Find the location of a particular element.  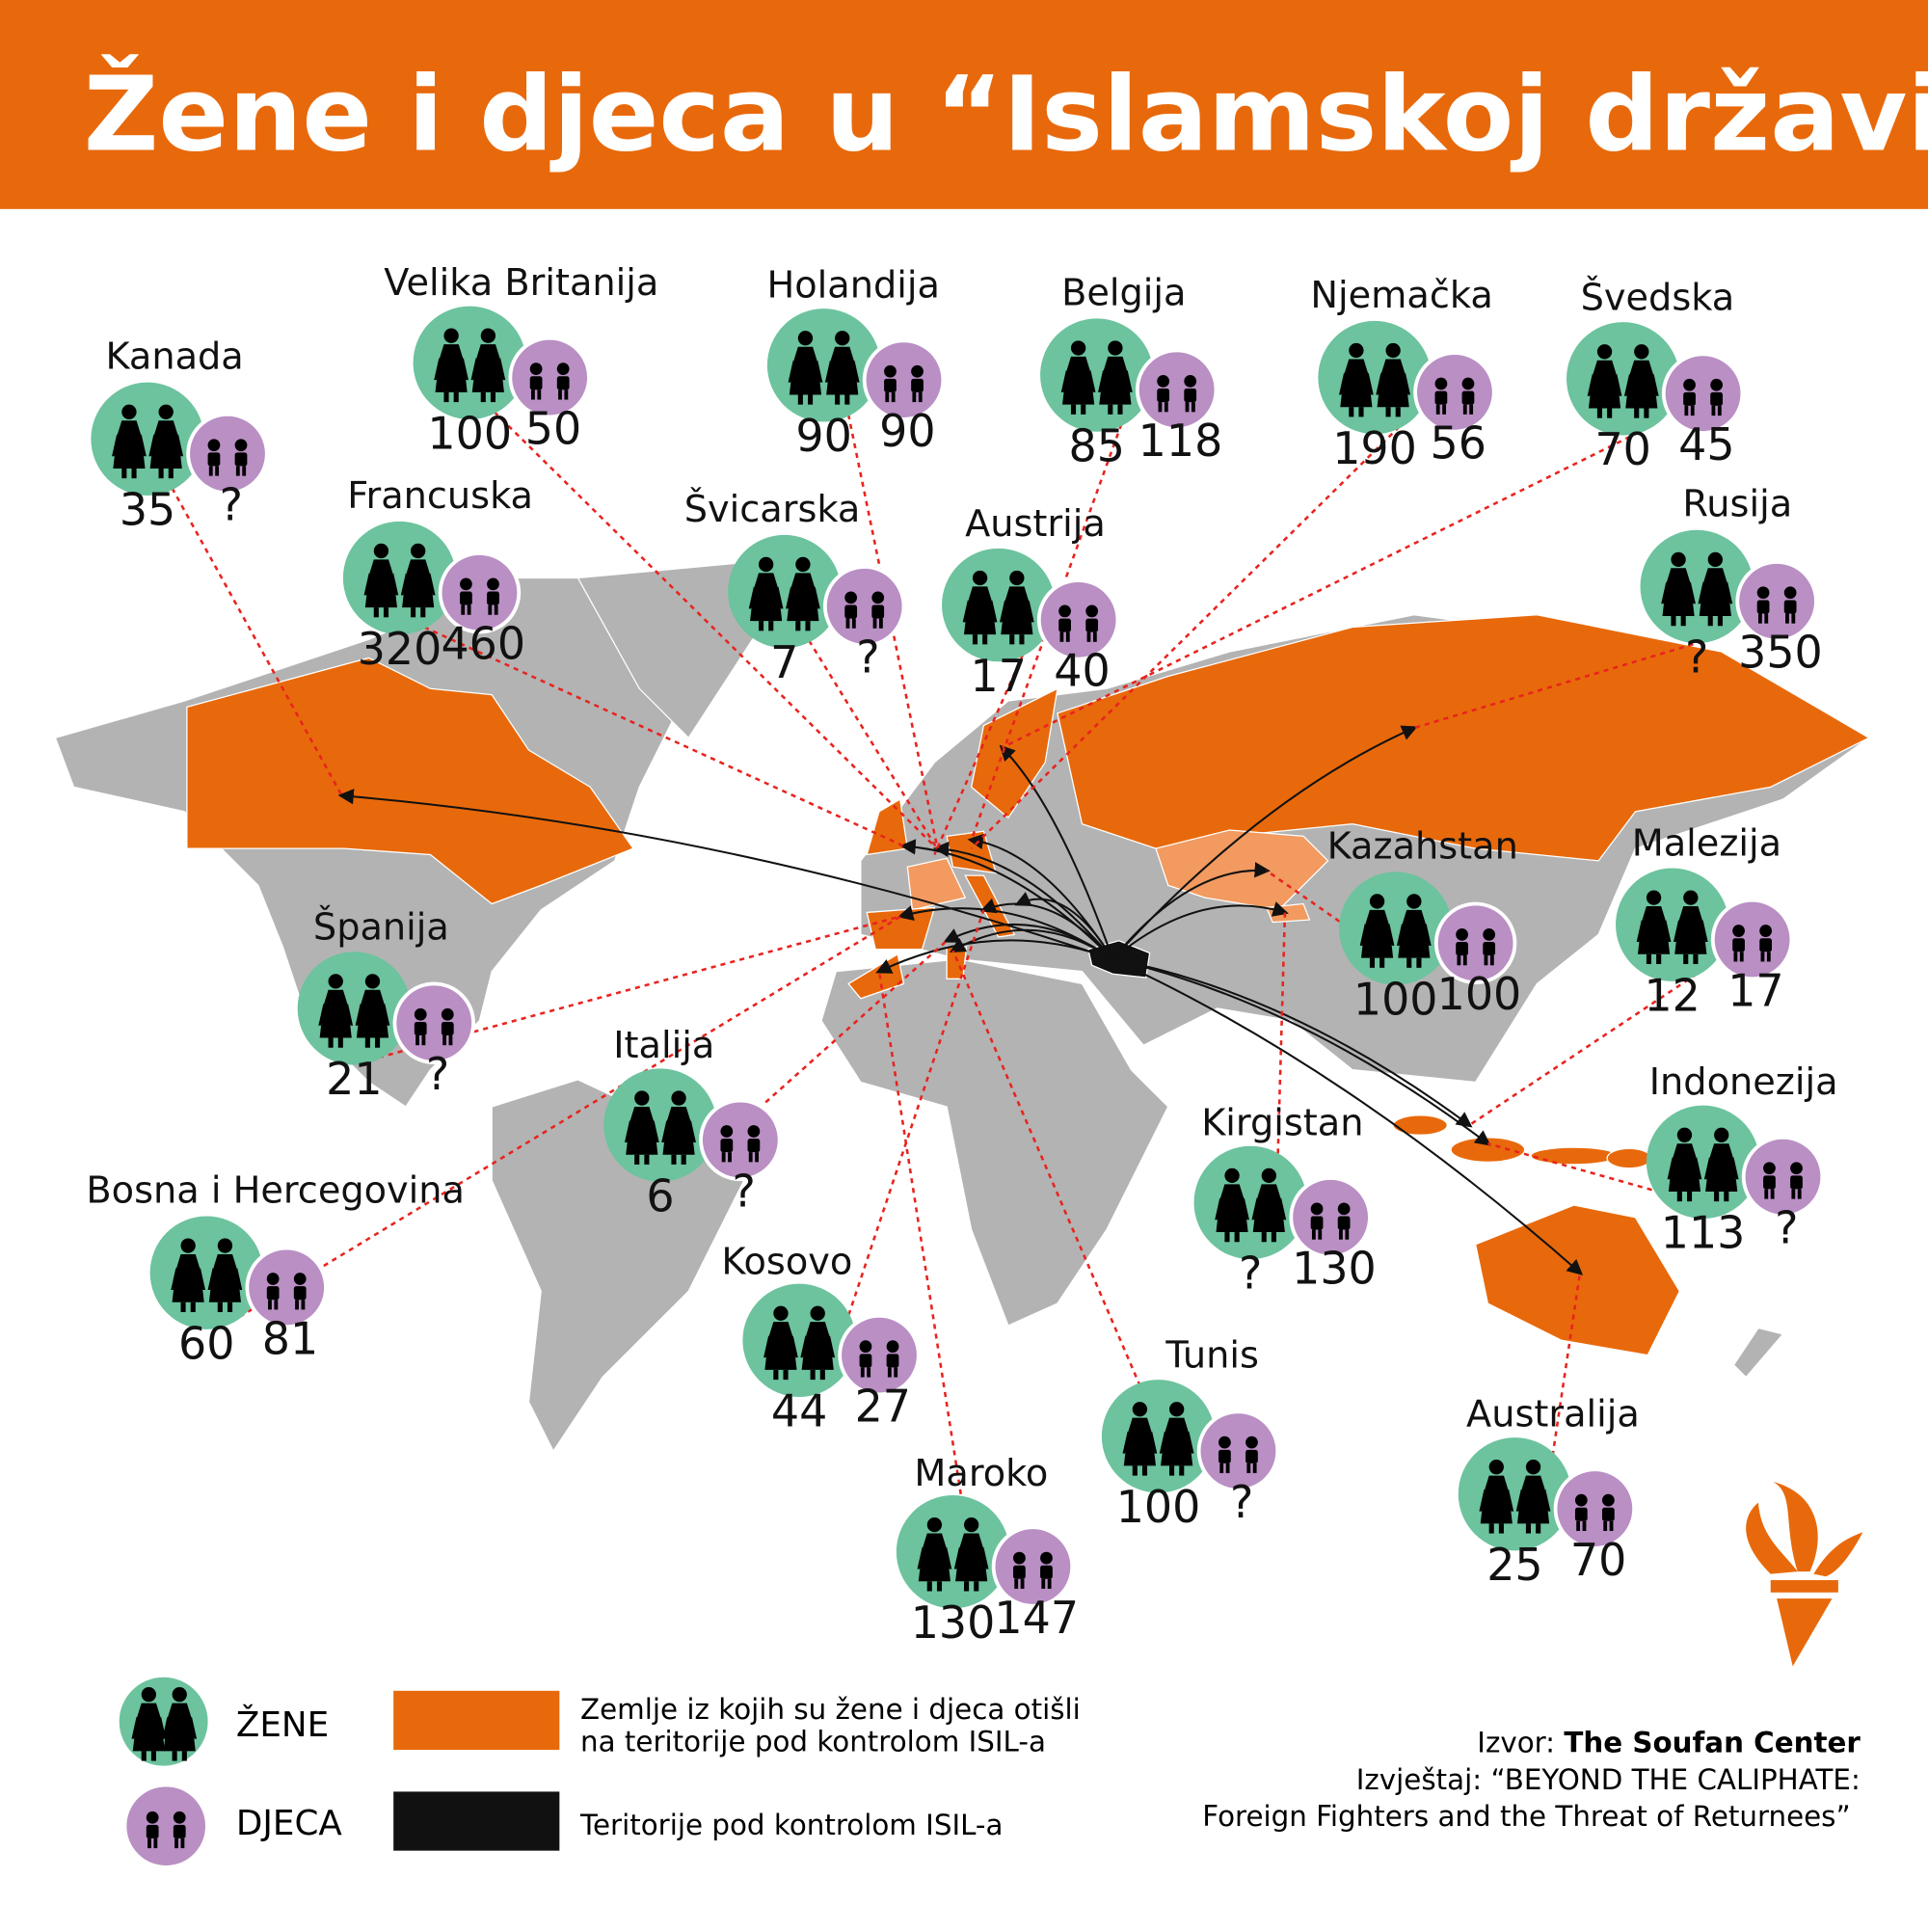

children-count: 130 is located at coordinates (1334, 1269).